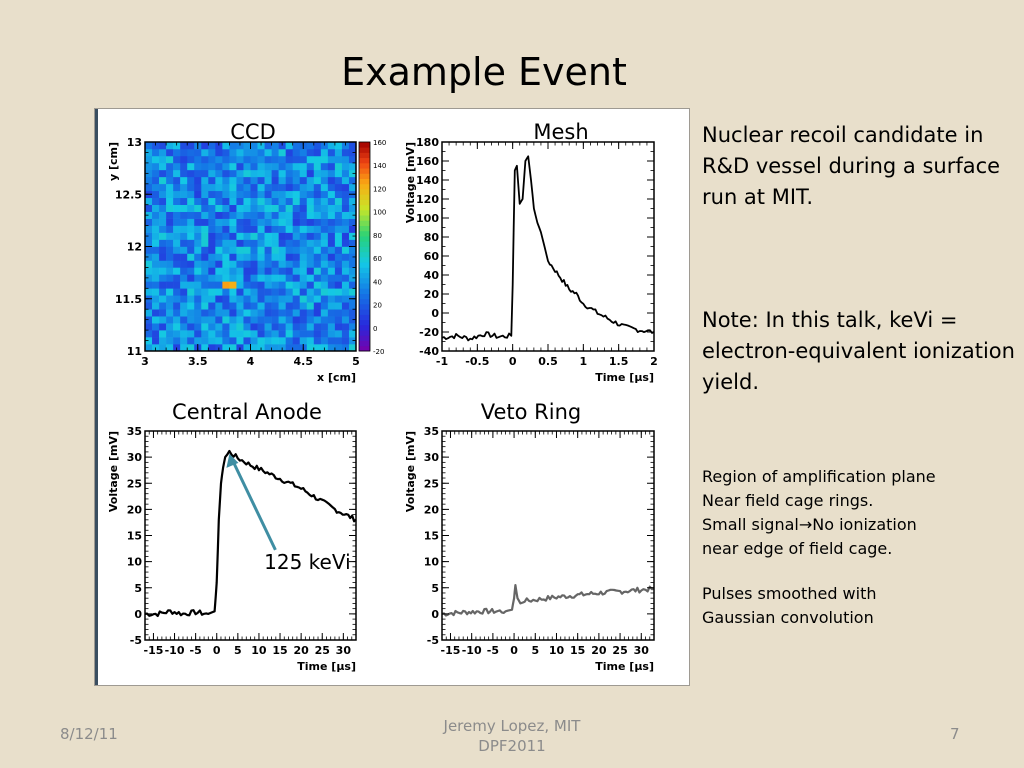 This screenshot has width=1024, height=768. I want to click on y-tick-label: 0, so click(435, 614).